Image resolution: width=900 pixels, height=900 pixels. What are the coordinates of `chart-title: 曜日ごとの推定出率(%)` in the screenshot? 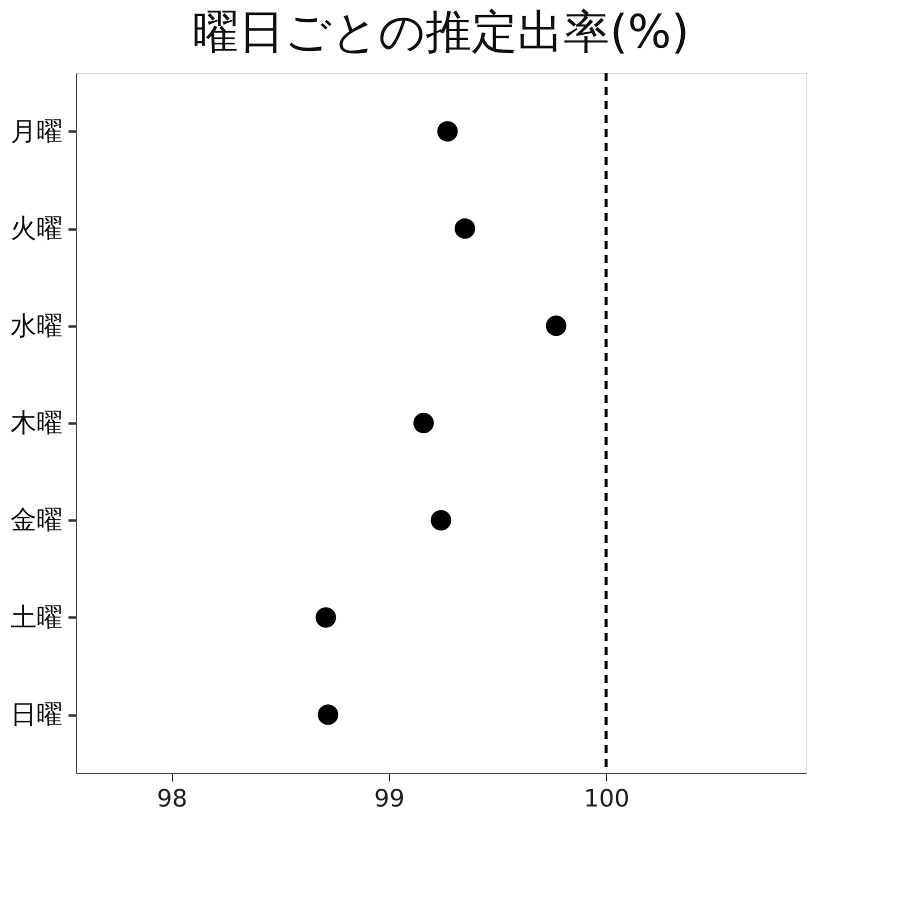 It's located at (441, 31).